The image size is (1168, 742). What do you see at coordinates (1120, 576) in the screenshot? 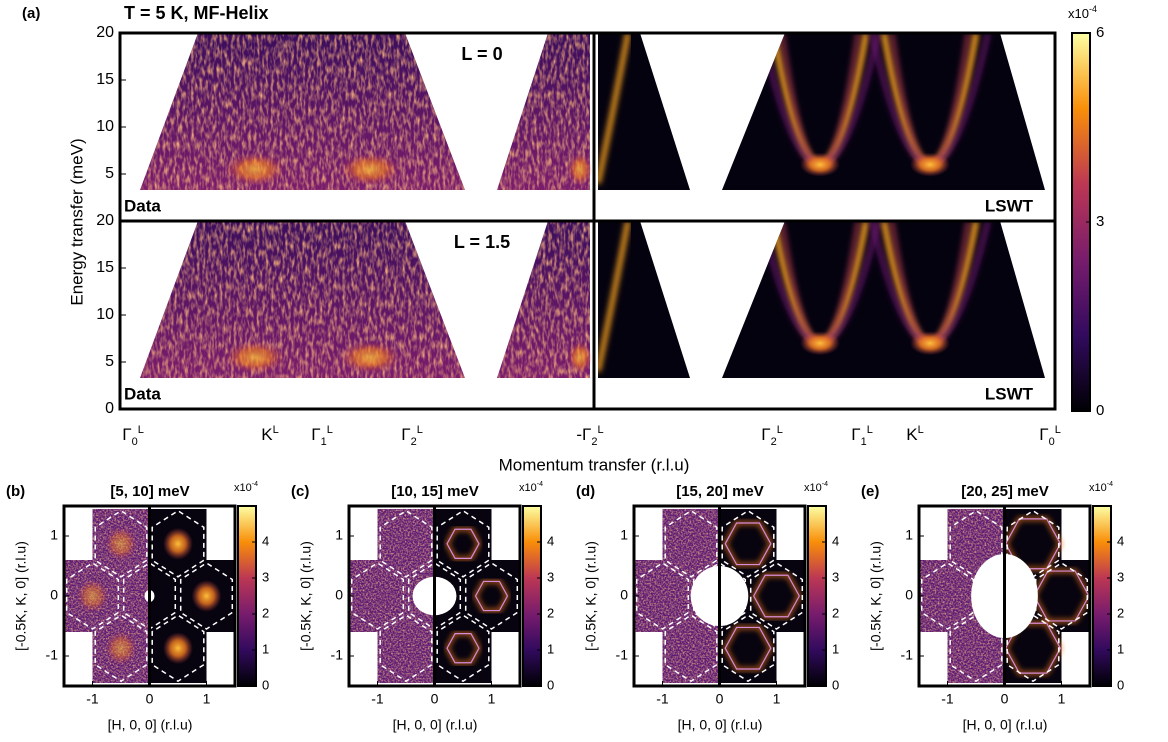
I see `colorbar-tick-label: 3` at bounding box center [1120, 576].